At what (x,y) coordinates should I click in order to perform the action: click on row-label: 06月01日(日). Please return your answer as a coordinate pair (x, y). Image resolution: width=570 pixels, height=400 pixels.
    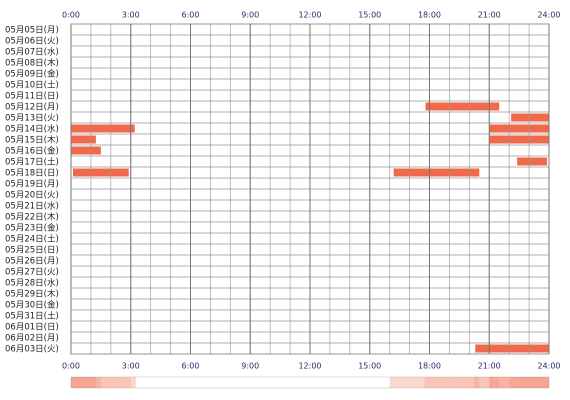
    Looking at the image, I should click on (32, 328).